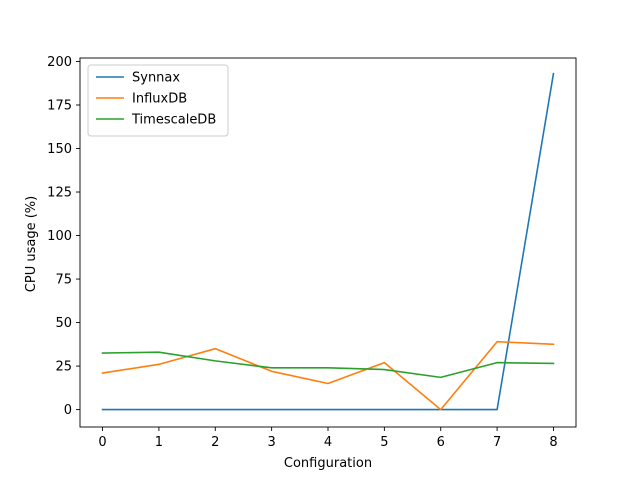 The width and height of the screenshot is (640, 480). I want to click on x-axis-ticks: 0 1 2 3 4 5 6 7 8, so click(328, 438).